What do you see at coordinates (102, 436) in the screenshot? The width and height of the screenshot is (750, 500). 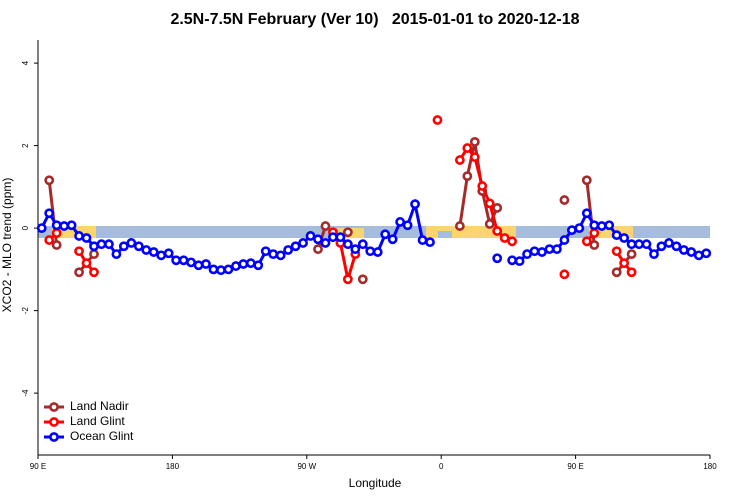 I see `legend-label: Ocean Glint` at bounding box center [102, 436].